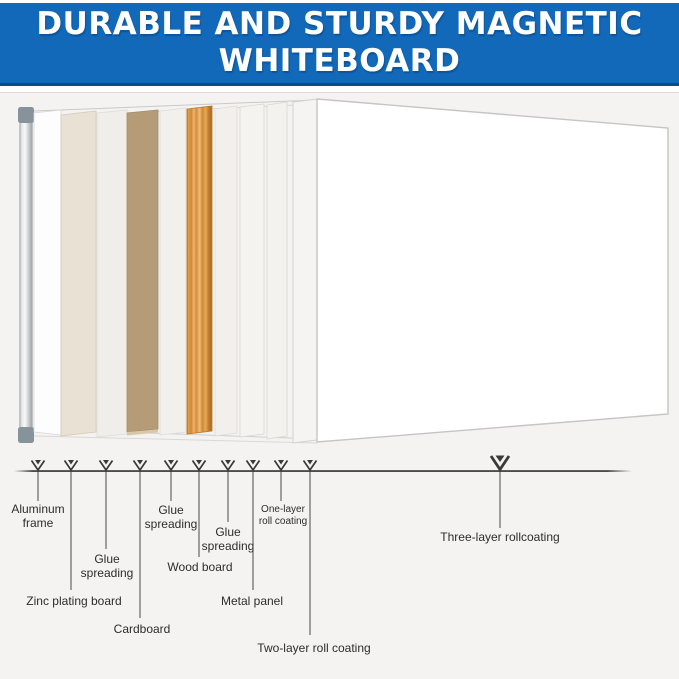  Describe the element at coordinates (142, 271) in the screenshot. I see `layer-cardboard` at that location.